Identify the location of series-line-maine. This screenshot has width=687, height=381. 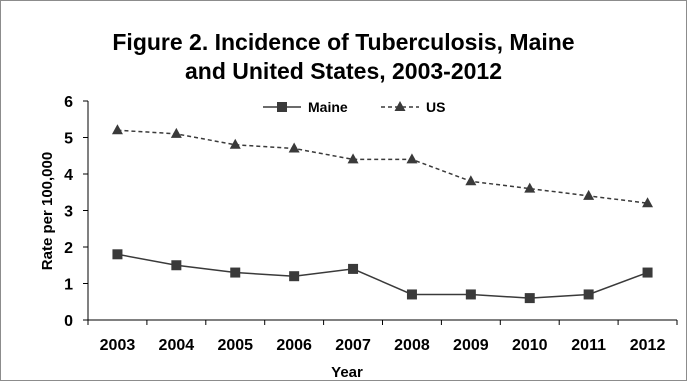
(382, 276).